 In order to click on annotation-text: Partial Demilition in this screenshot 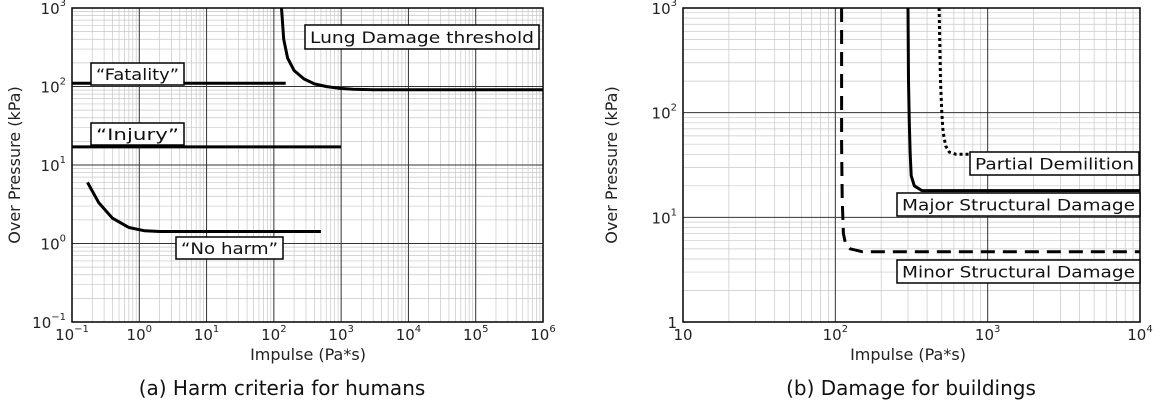, I will do `click(1054, 164)`.